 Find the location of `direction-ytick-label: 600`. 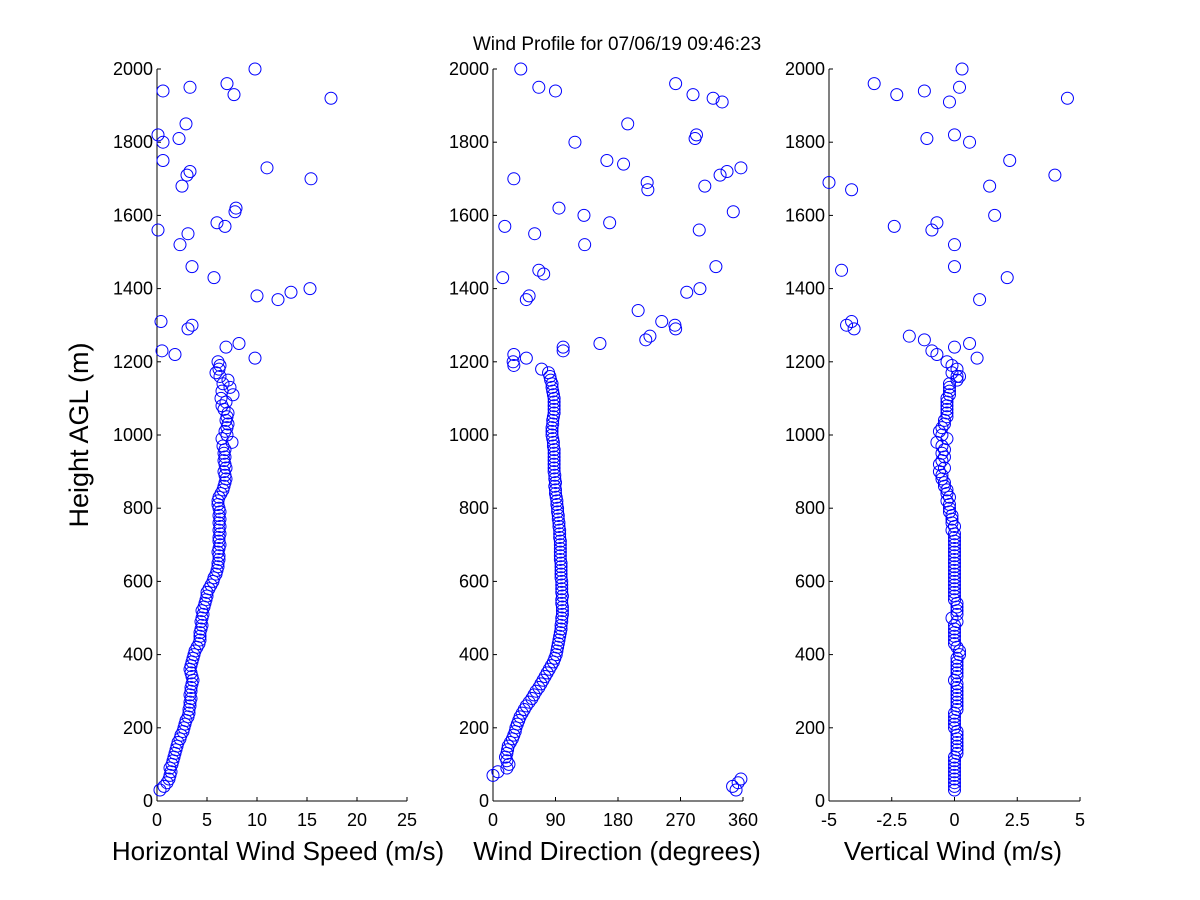

direction-ytick-label: 600 is located at coordinates (474, 581).